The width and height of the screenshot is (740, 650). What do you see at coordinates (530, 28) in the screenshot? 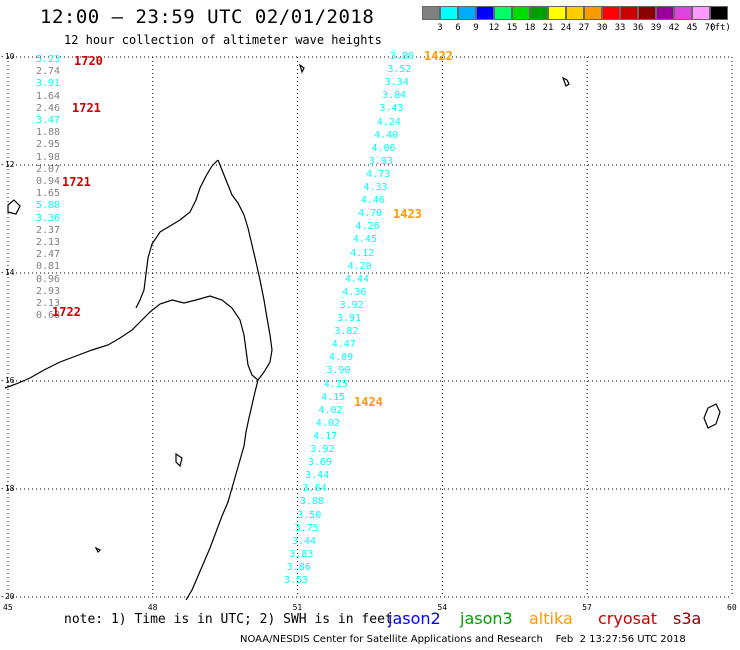
I see `legend-label: 18` at bounding box center [530, 28].